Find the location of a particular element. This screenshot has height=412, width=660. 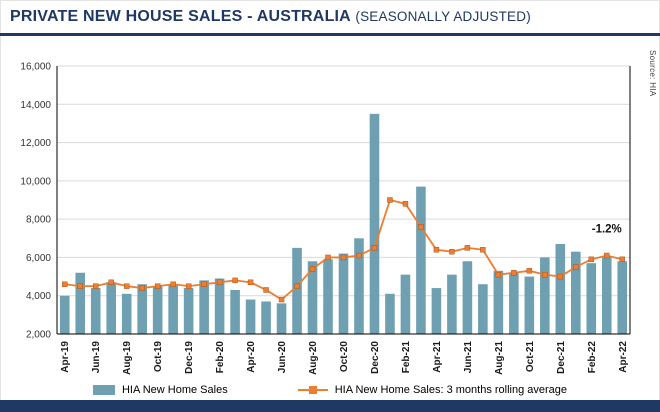

svg-text: Oct-21 is located at coordinates (530, 357).